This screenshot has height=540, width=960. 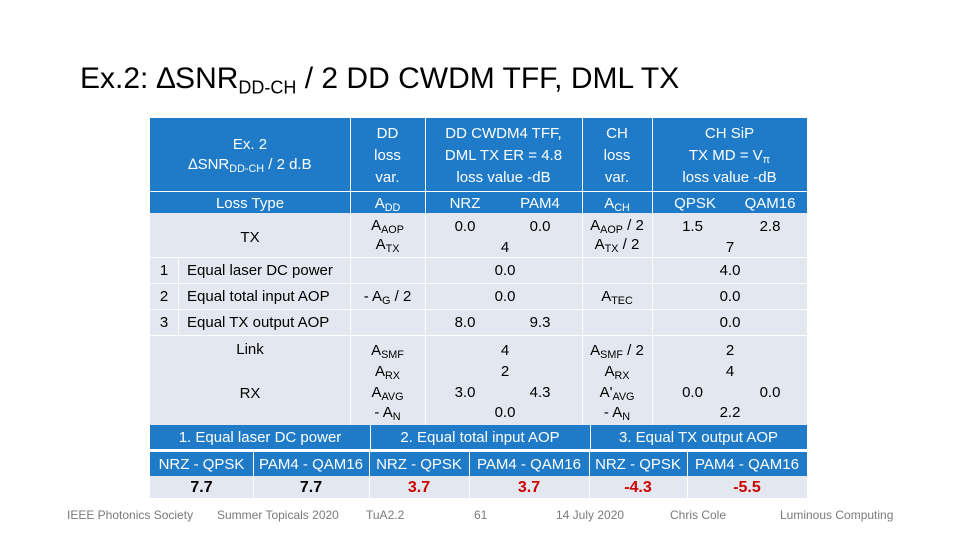 I want to click on tx-qam16-value: 2.8, so click(x=770, y=226).